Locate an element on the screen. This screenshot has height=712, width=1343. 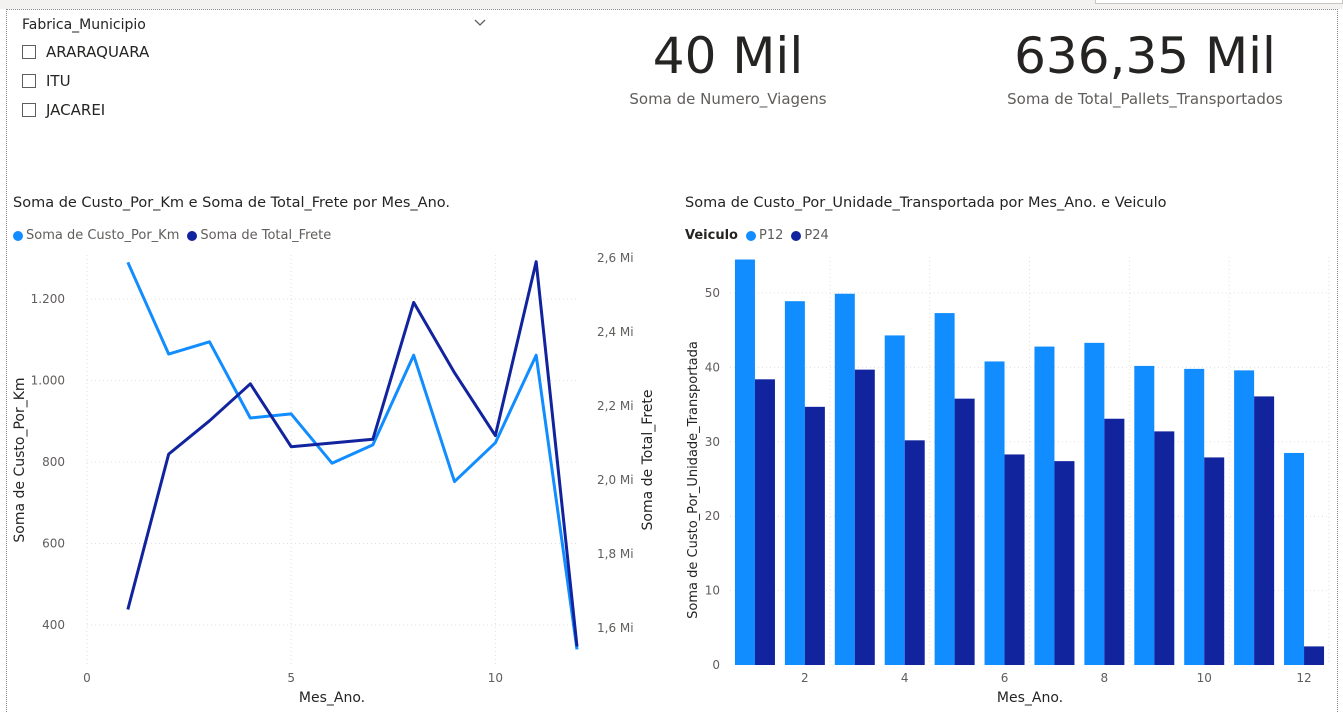
slicer-item-araraquara: ARARAQUARA is located at coordinates (85, 52).